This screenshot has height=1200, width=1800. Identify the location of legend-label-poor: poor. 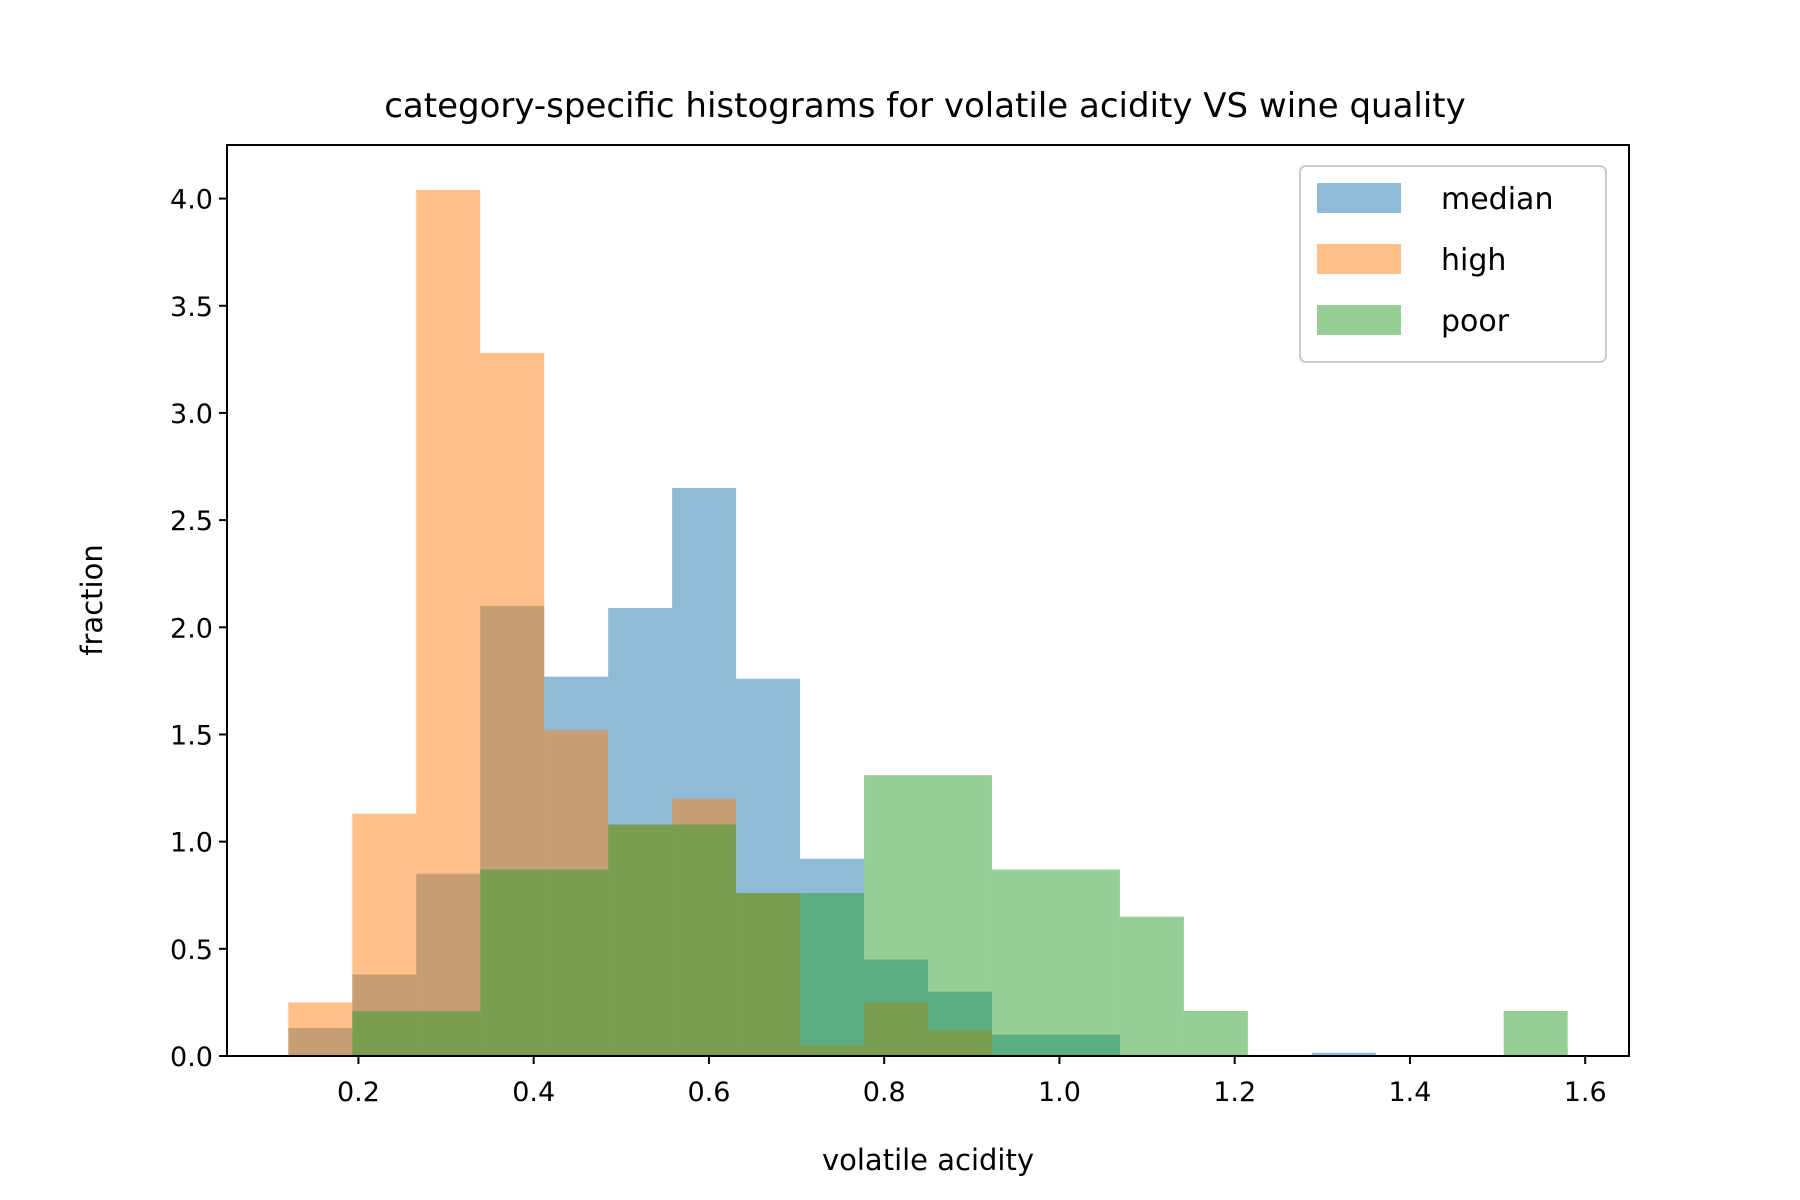
(1475, 321).